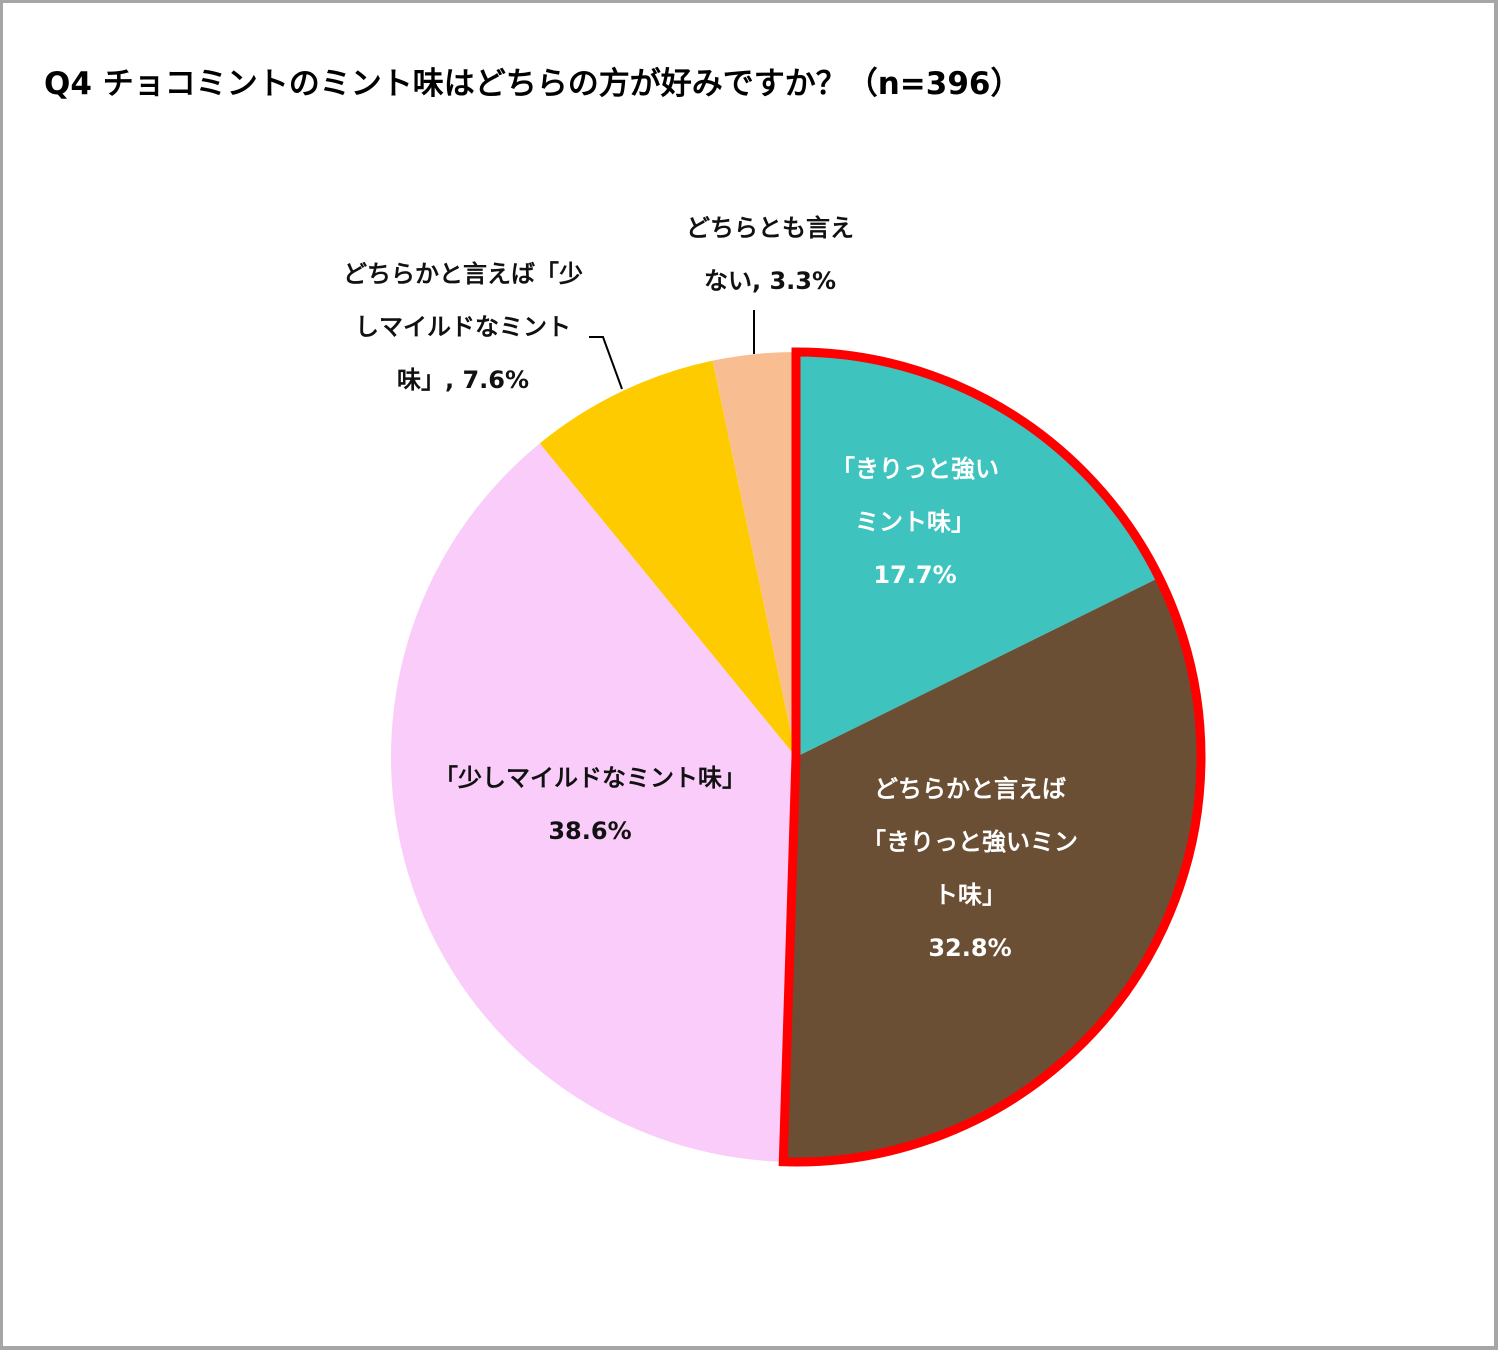 The height and width of the screenshot is (1350, 1498). I want to click on label-strong-value: 17.7%, so click(915, 575).